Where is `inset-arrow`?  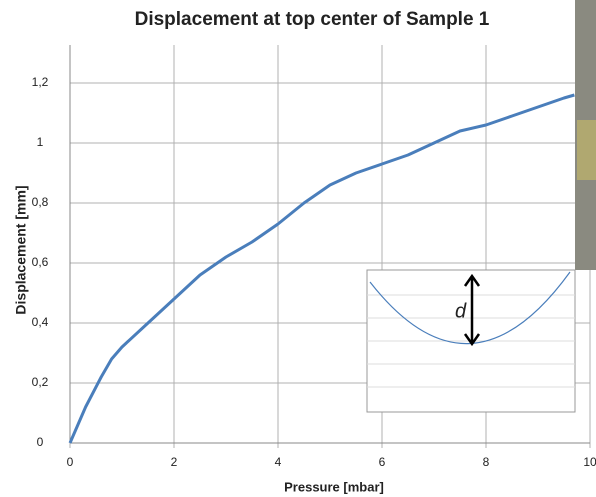
inset-arrow is located at coordinates (472, 310).